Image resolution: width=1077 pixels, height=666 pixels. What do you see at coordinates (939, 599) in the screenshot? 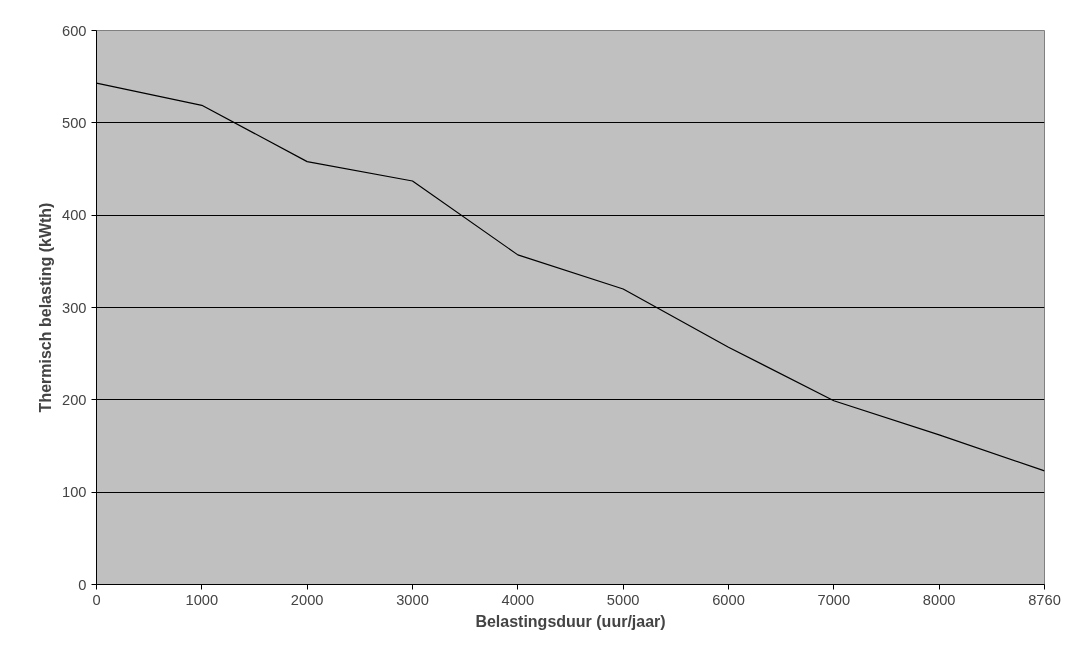
I see `x-tick-label: 8000` at bounding box center [939, 599].